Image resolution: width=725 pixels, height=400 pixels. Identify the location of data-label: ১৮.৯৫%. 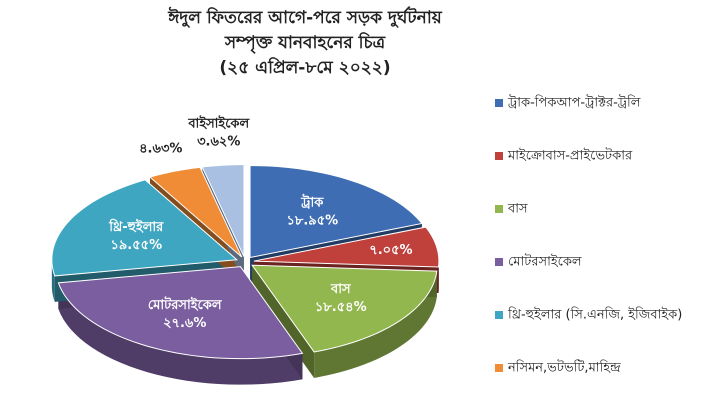
(312, 220).